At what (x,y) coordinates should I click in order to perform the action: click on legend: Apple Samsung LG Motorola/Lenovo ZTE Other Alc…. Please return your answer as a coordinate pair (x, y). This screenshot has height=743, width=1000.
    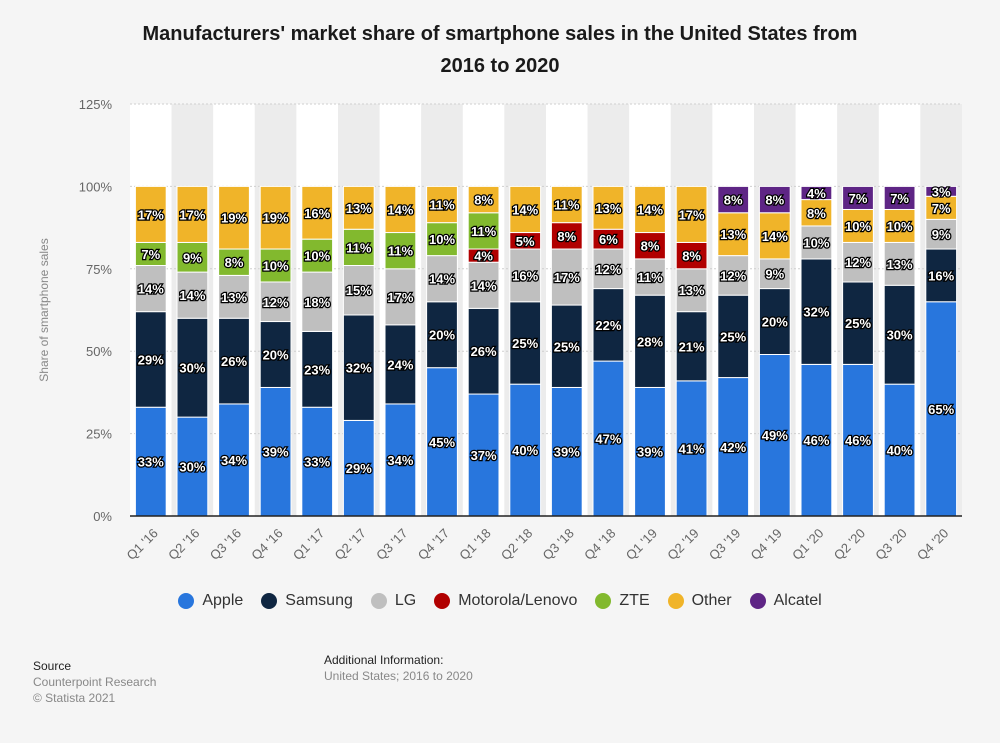
    Looking at the image, I should click on (500, 601).